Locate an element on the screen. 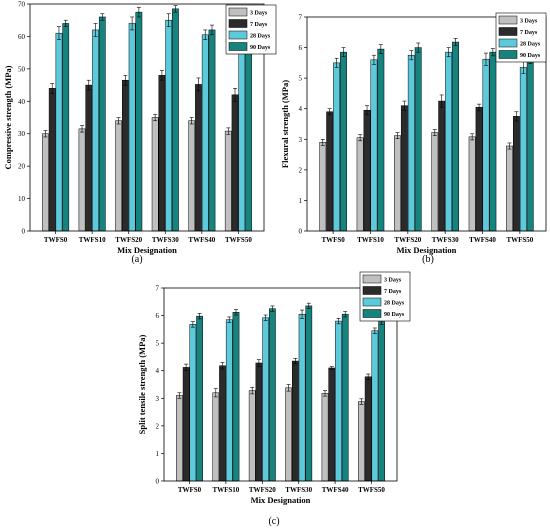 The width and height of the screenshot is (550, 530). x-tick-label: TWFS40 is located at coordinates (482, 240).